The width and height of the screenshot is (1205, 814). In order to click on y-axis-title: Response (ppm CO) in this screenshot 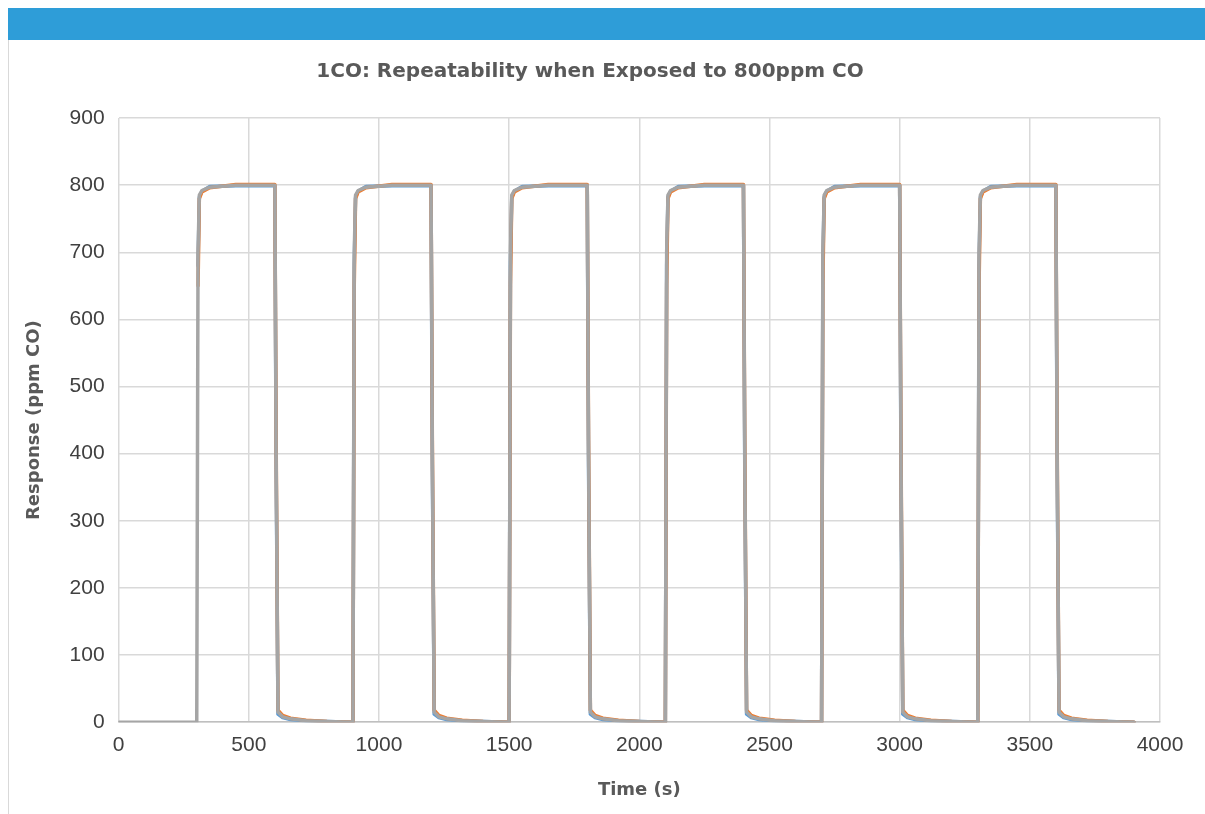, I will do `click(33, 420)`.